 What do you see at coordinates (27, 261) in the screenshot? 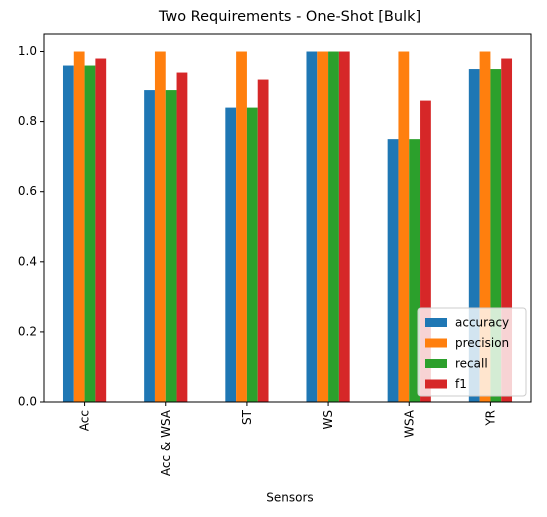
I see `y-tick-label: 0.4` at bounding box center [27, 261].